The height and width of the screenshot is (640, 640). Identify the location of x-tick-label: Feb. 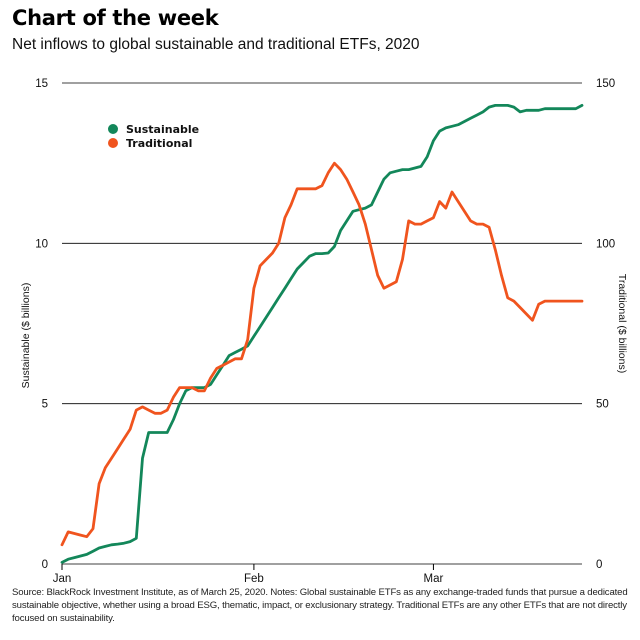
(254, 579).